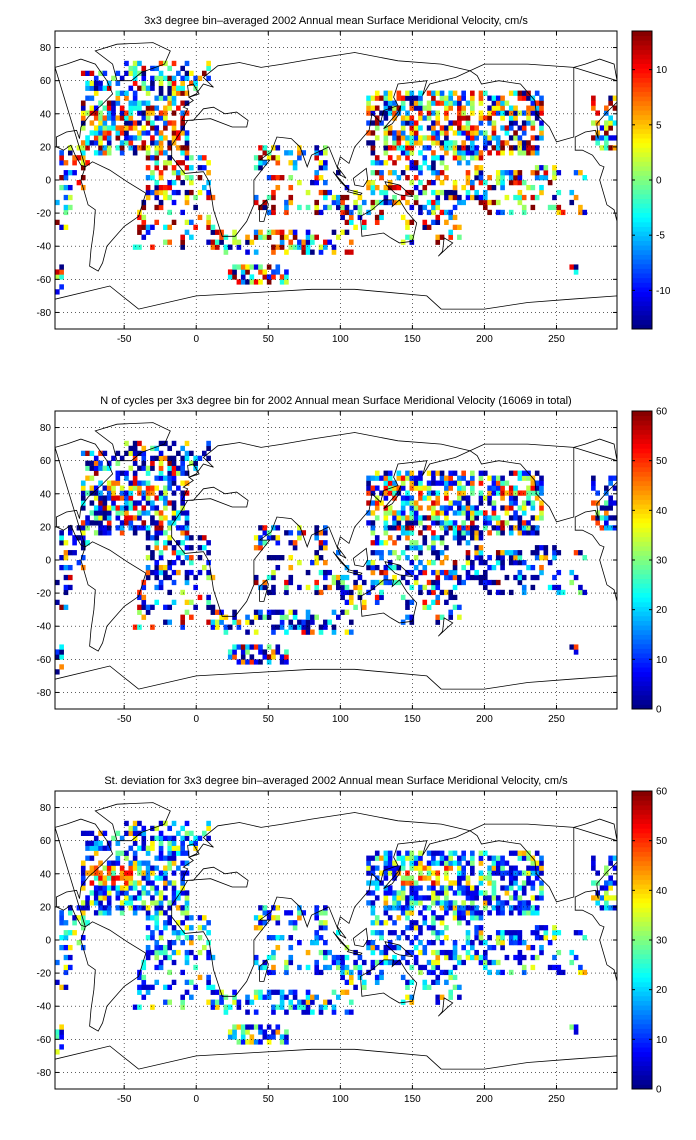 The width and height of the screenshot is (696, 1140). What do you see at coordinates (46, 907) in the screenshot?
I see `y-tick-label: 20` at bounding box center [46, 907].